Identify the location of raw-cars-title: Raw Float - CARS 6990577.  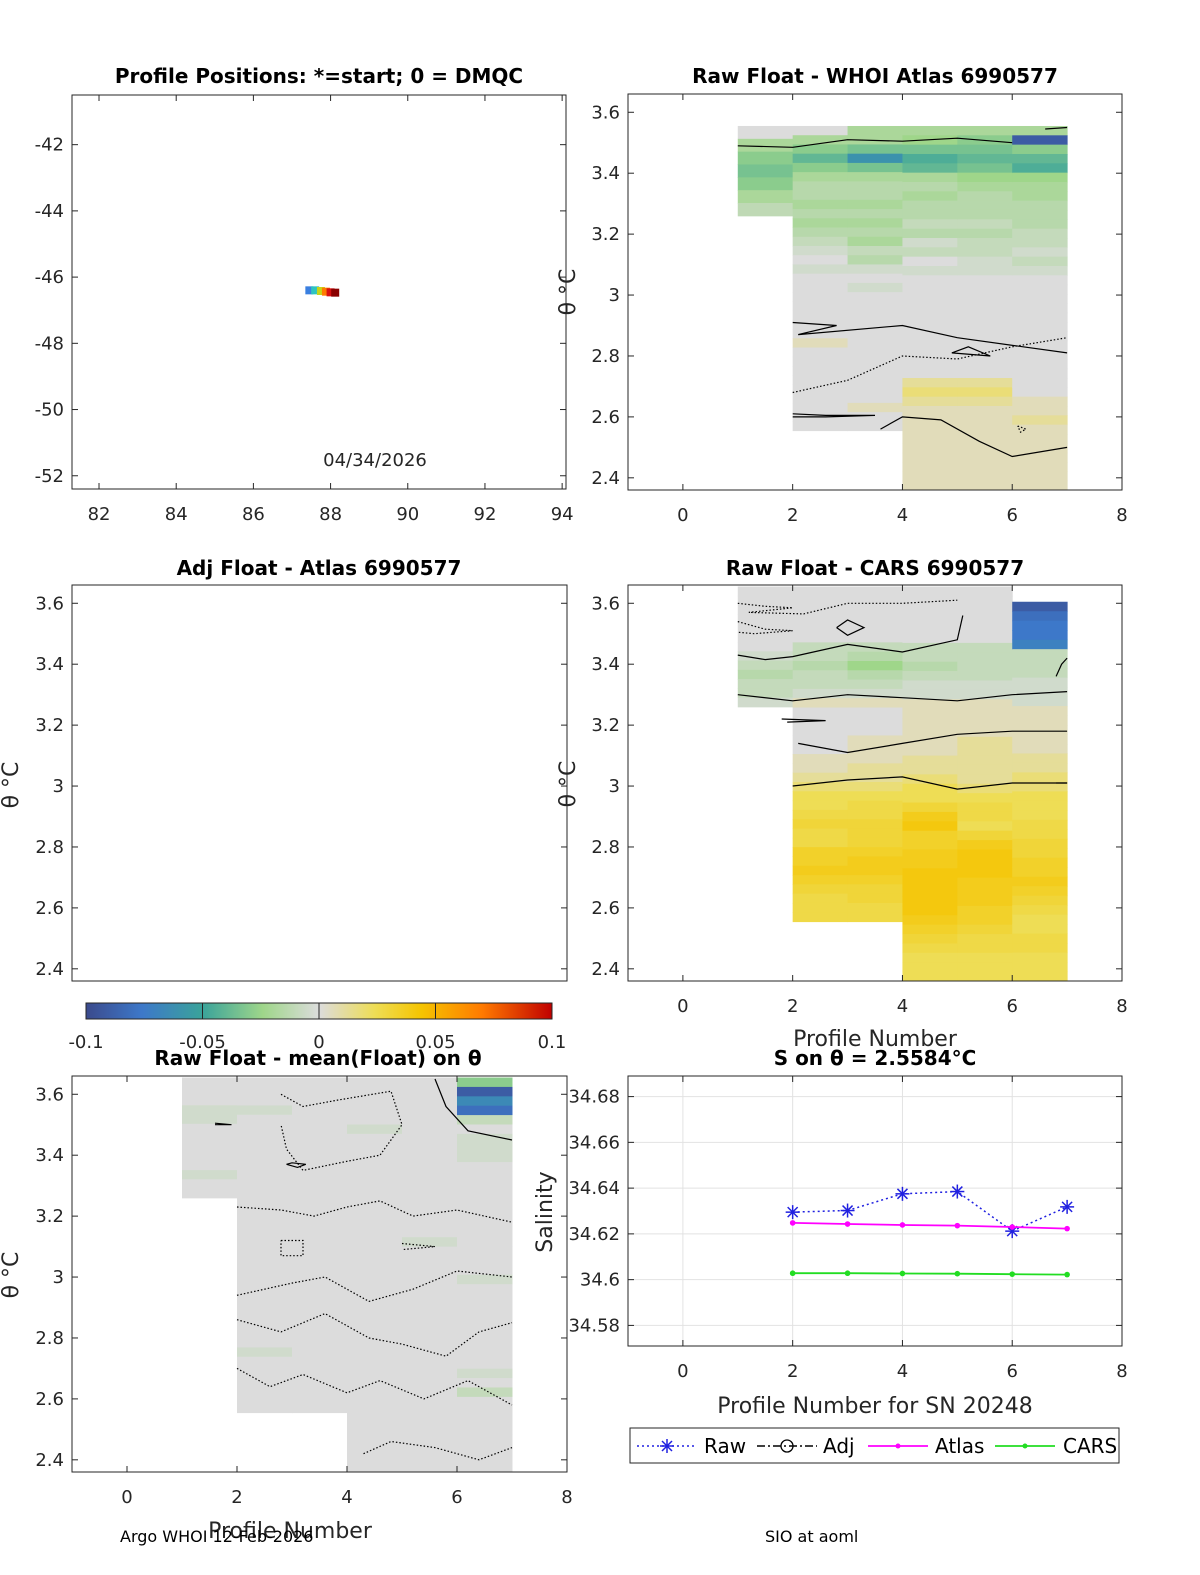
(875, 568).